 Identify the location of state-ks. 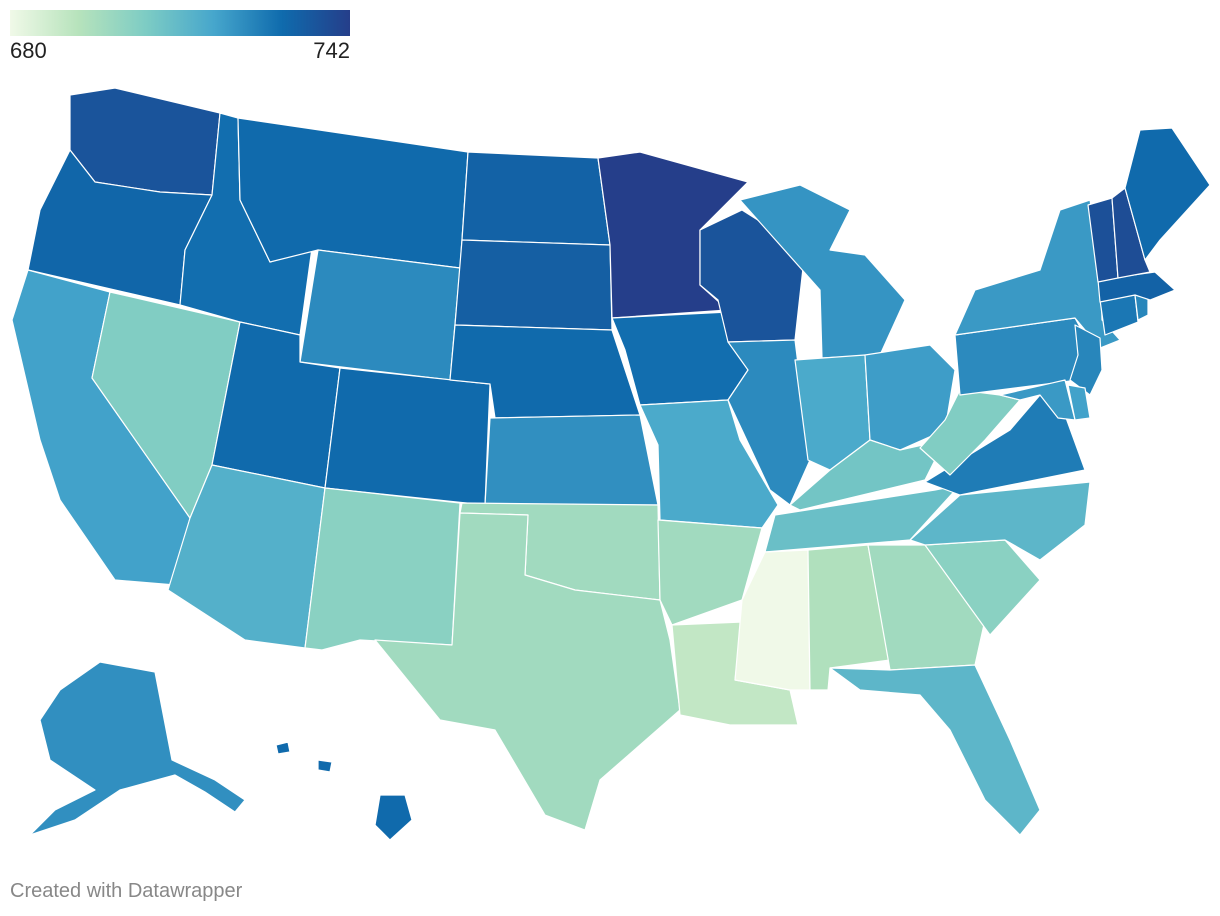
(571, 460).